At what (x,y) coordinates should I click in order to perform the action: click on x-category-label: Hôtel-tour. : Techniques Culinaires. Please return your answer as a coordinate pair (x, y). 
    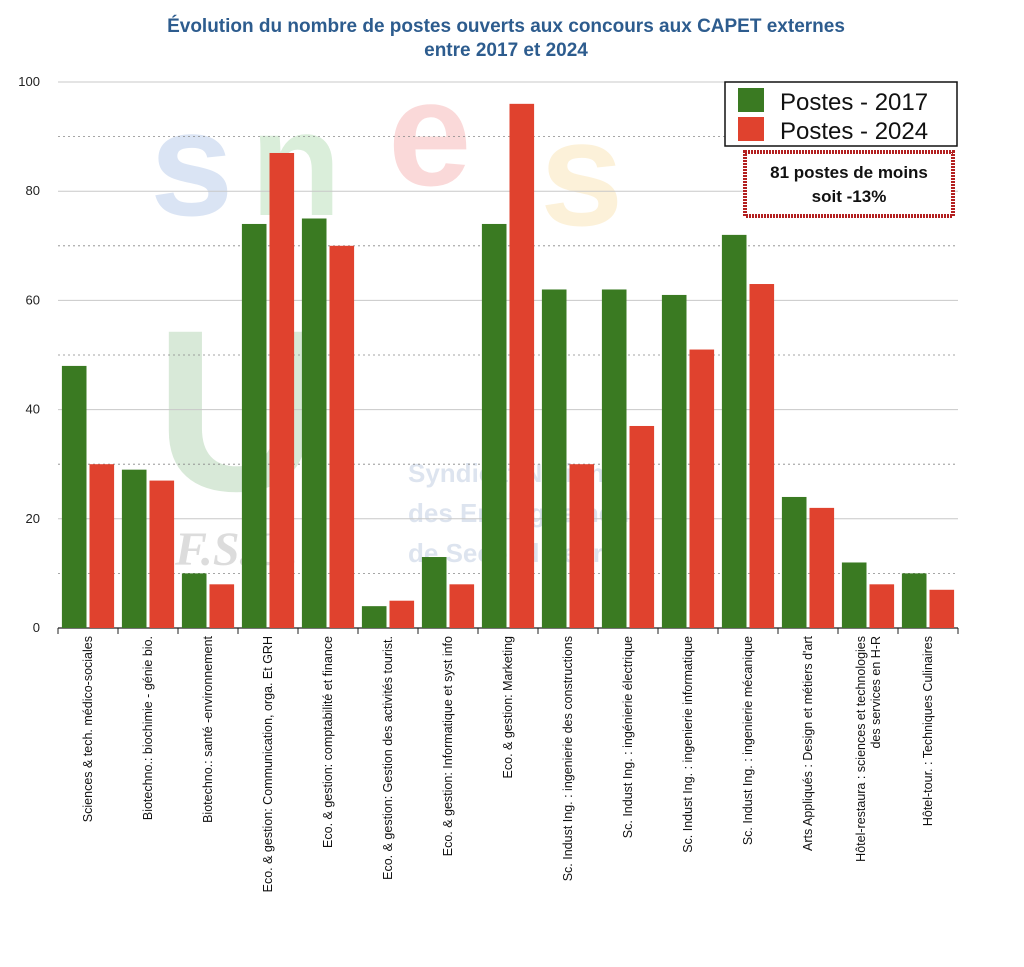
    Looking at the image, I should click on (928, 731).